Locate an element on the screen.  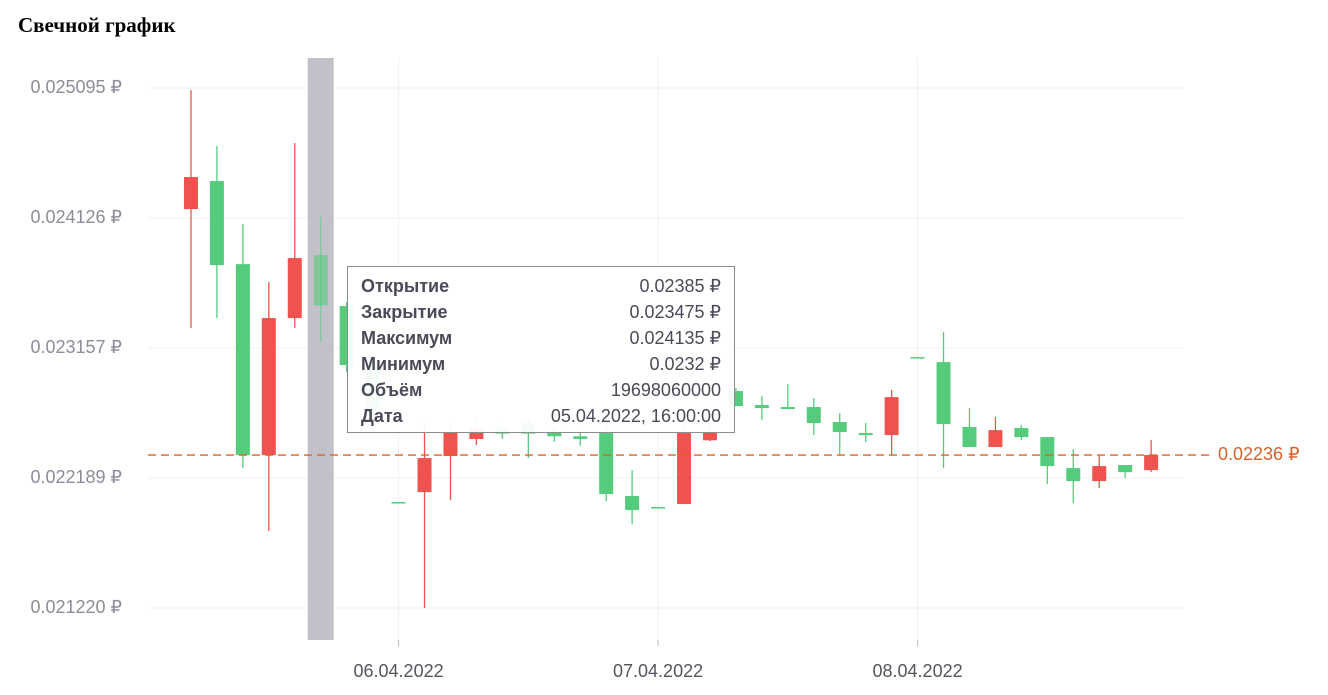
y-tick-label: 0.021220 ₽ is located at coordinates (76, 607).